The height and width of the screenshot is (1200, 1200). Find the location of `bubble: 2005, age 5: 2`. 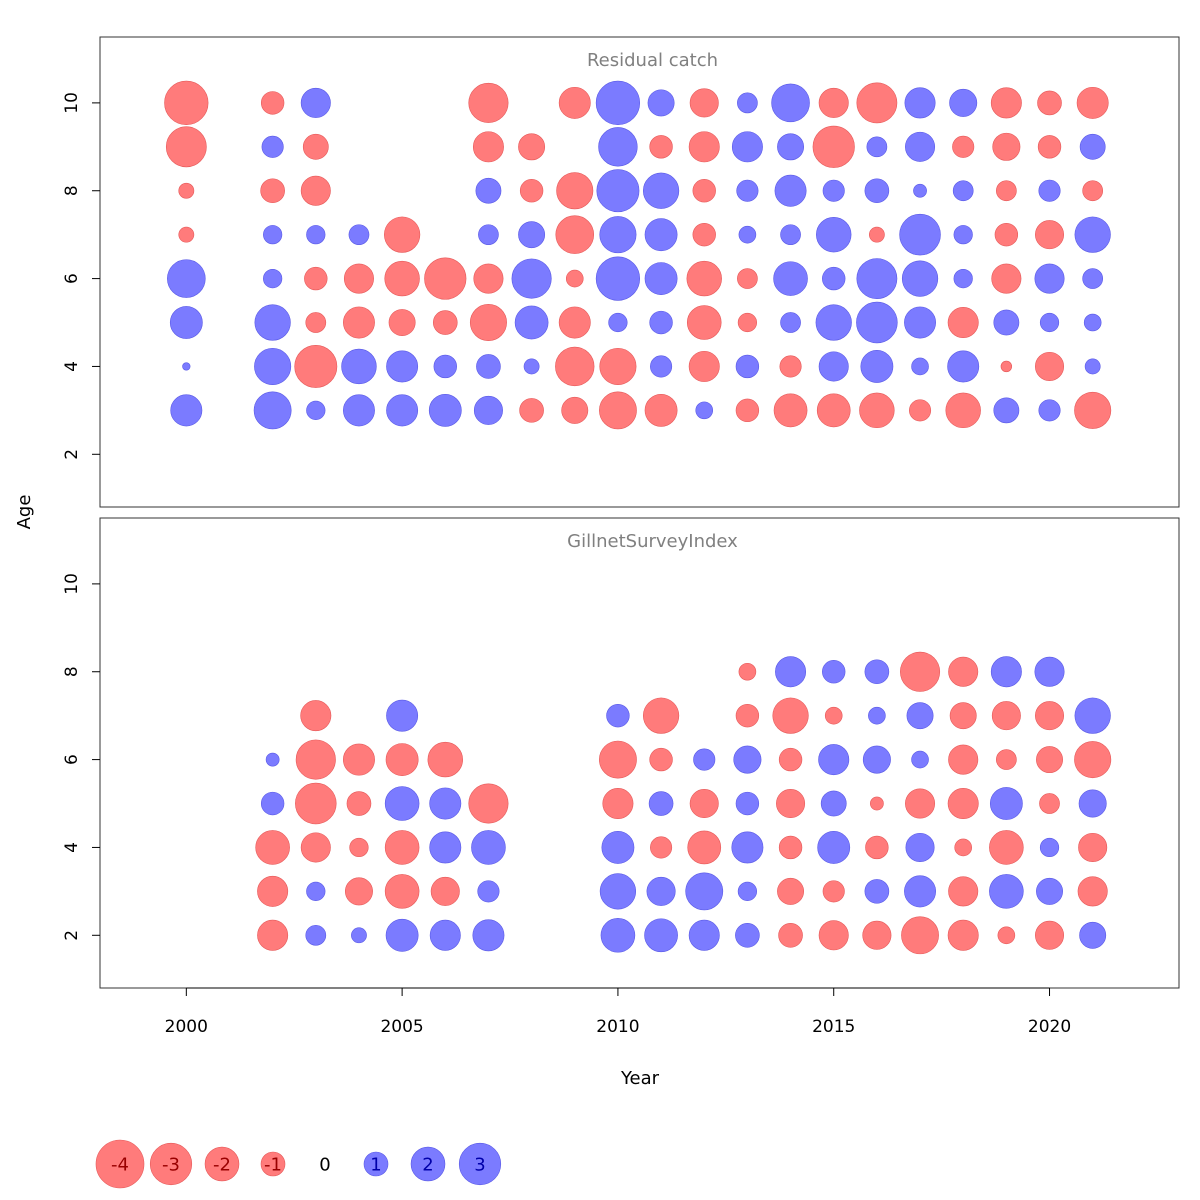

bubble: 2005, age 5: 2 is located at coordinates (402, 803).